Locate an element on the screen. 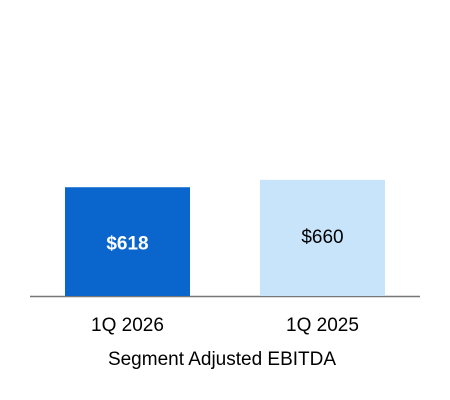 The width and height of the screenshot is (450, 400). value-label: $618 is located at coordinates (127, 244).